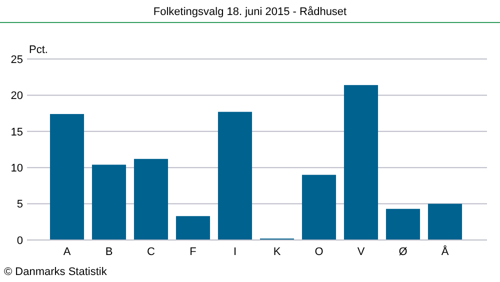  Describe the element at coordinates (361, 252) in the screenshot. I see `x-tick-label: V` at that location.